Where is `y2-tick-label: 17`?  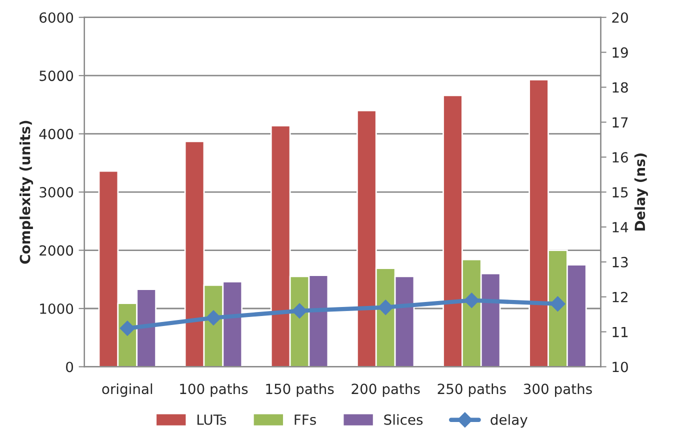 y2-tick-label: 17 is located at coordinates (620, 122).